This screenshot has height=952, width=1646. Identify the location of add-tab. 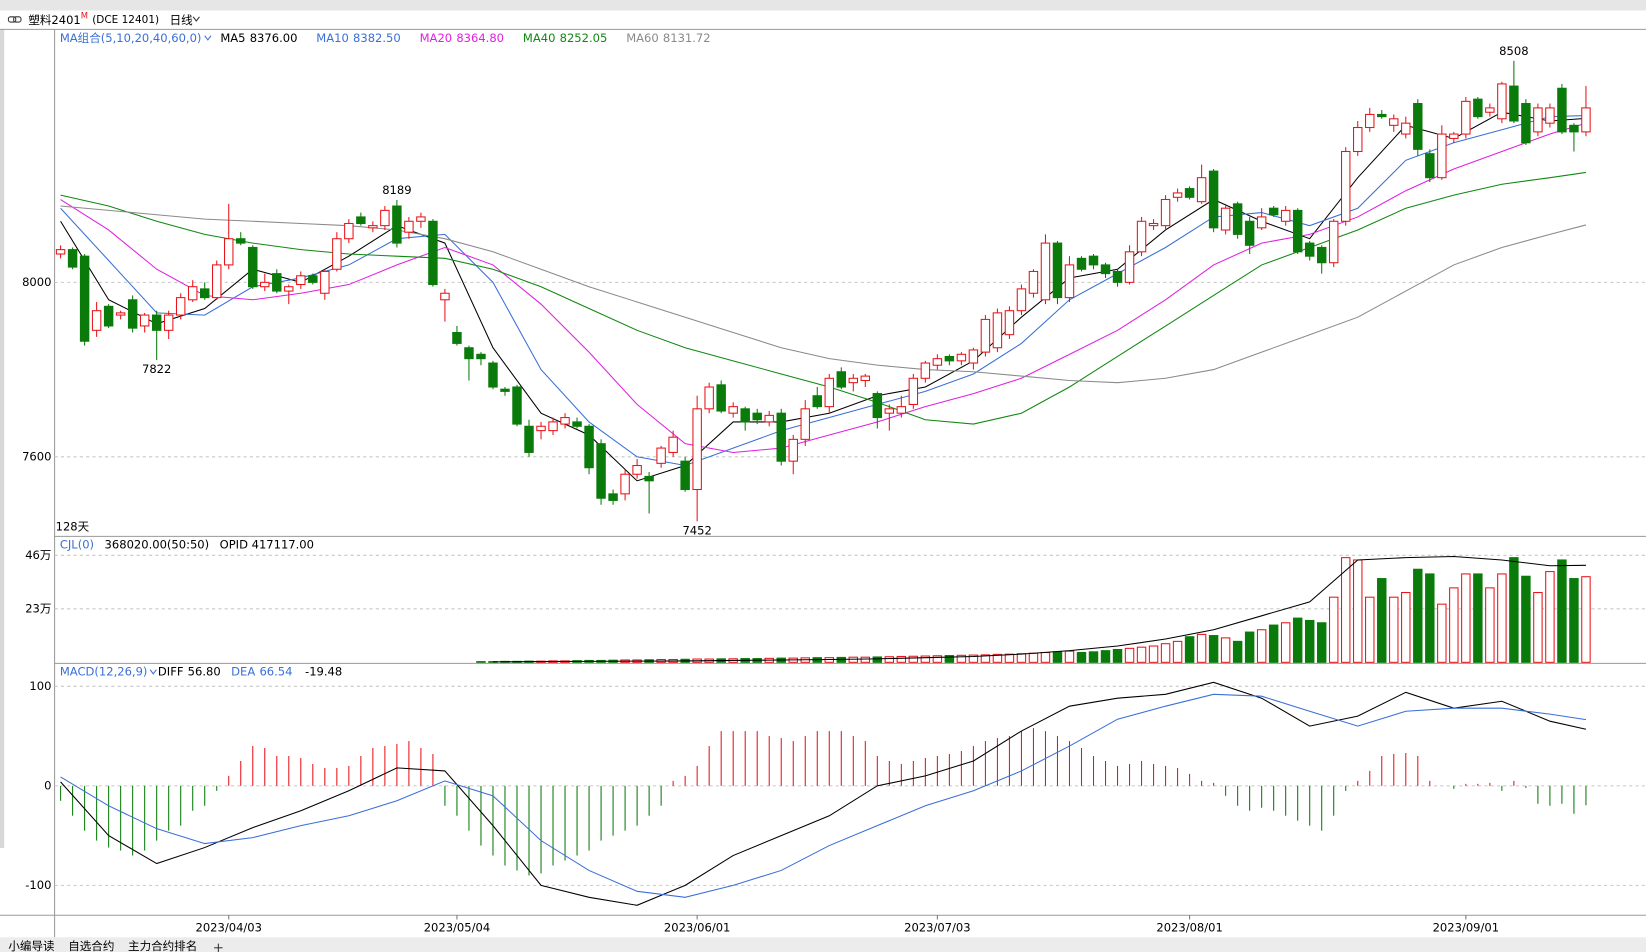
(218, 947).